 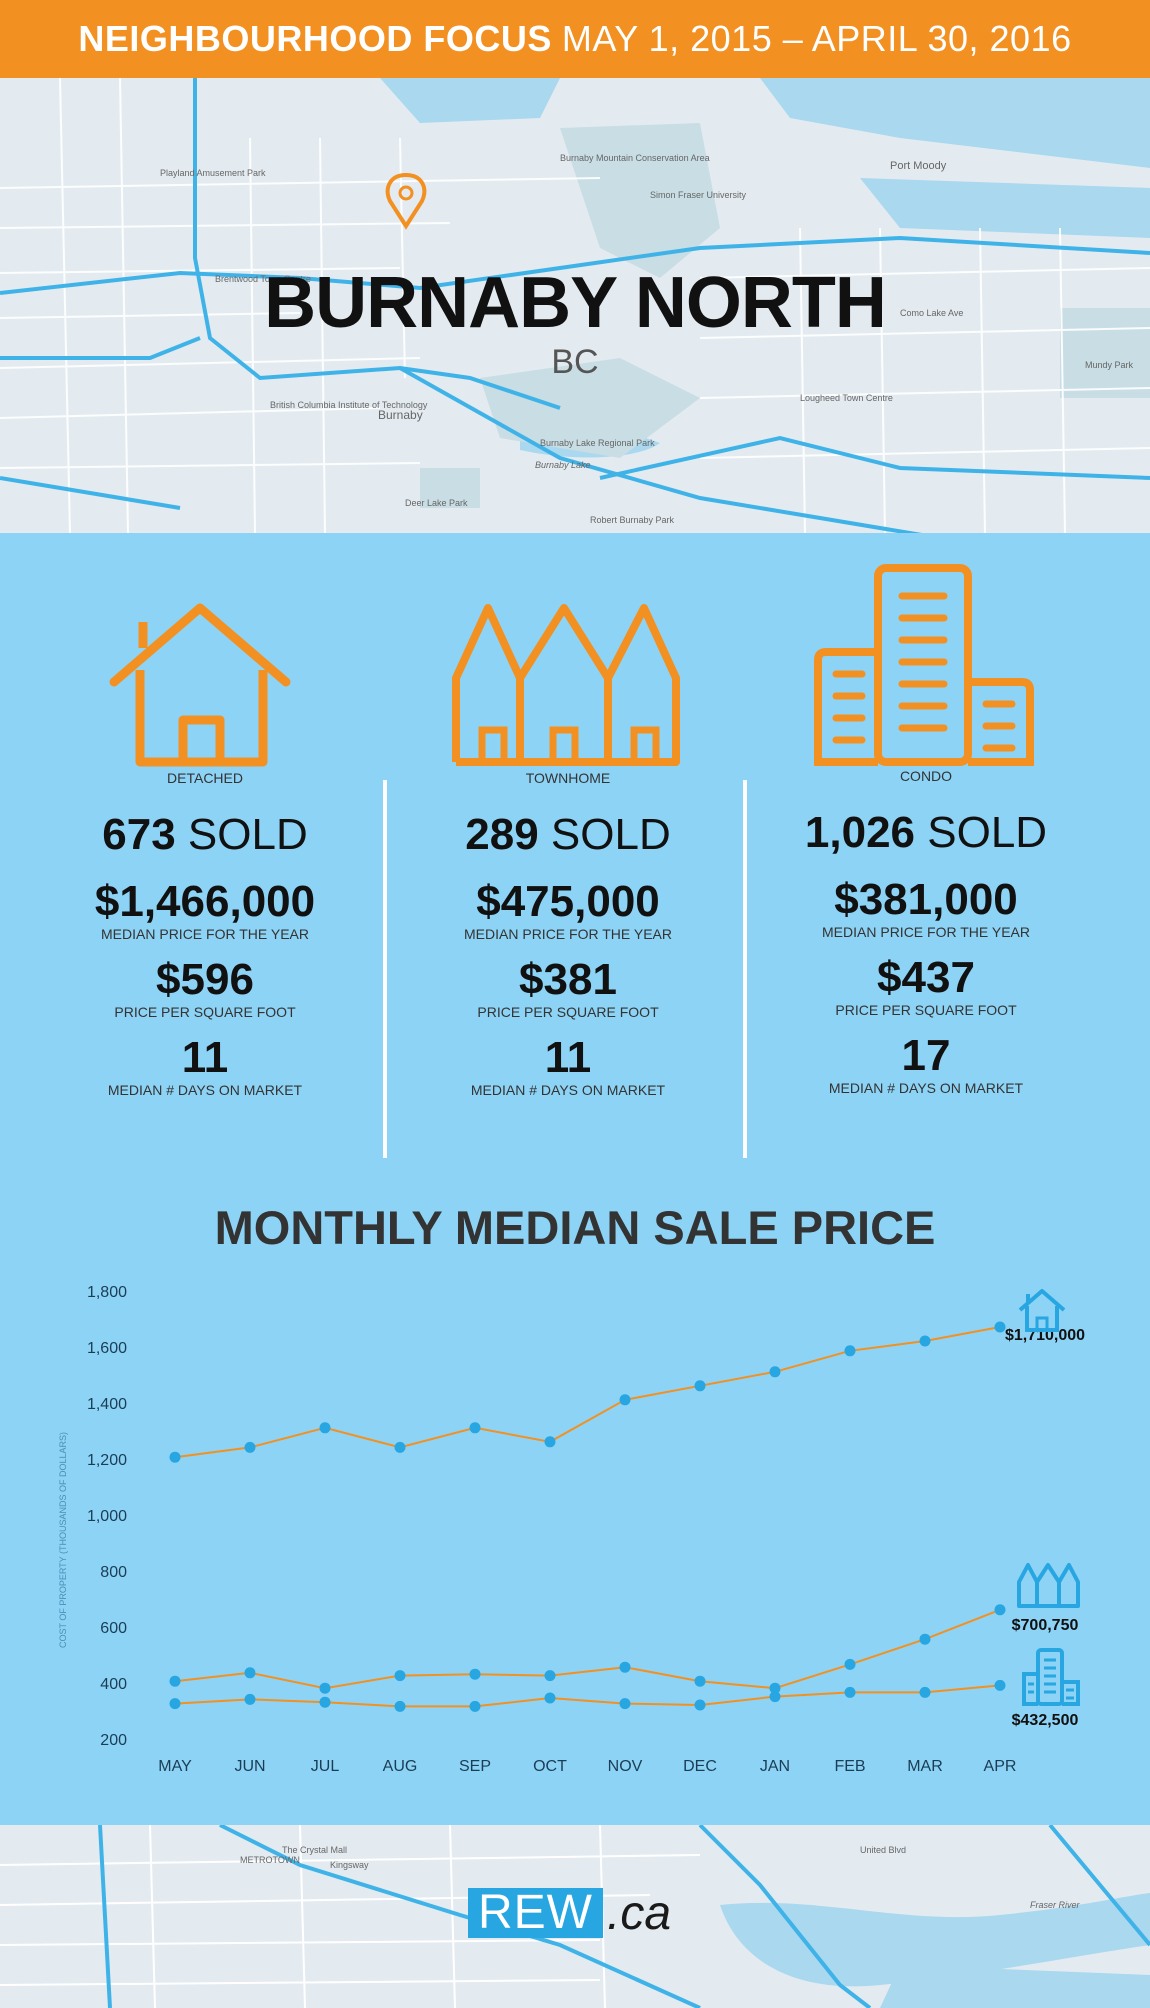 What do you see at coordinates (270, 1860) in the screenshot?
I see `map-label: METROTOWN` at bounding box center [270, 1860].